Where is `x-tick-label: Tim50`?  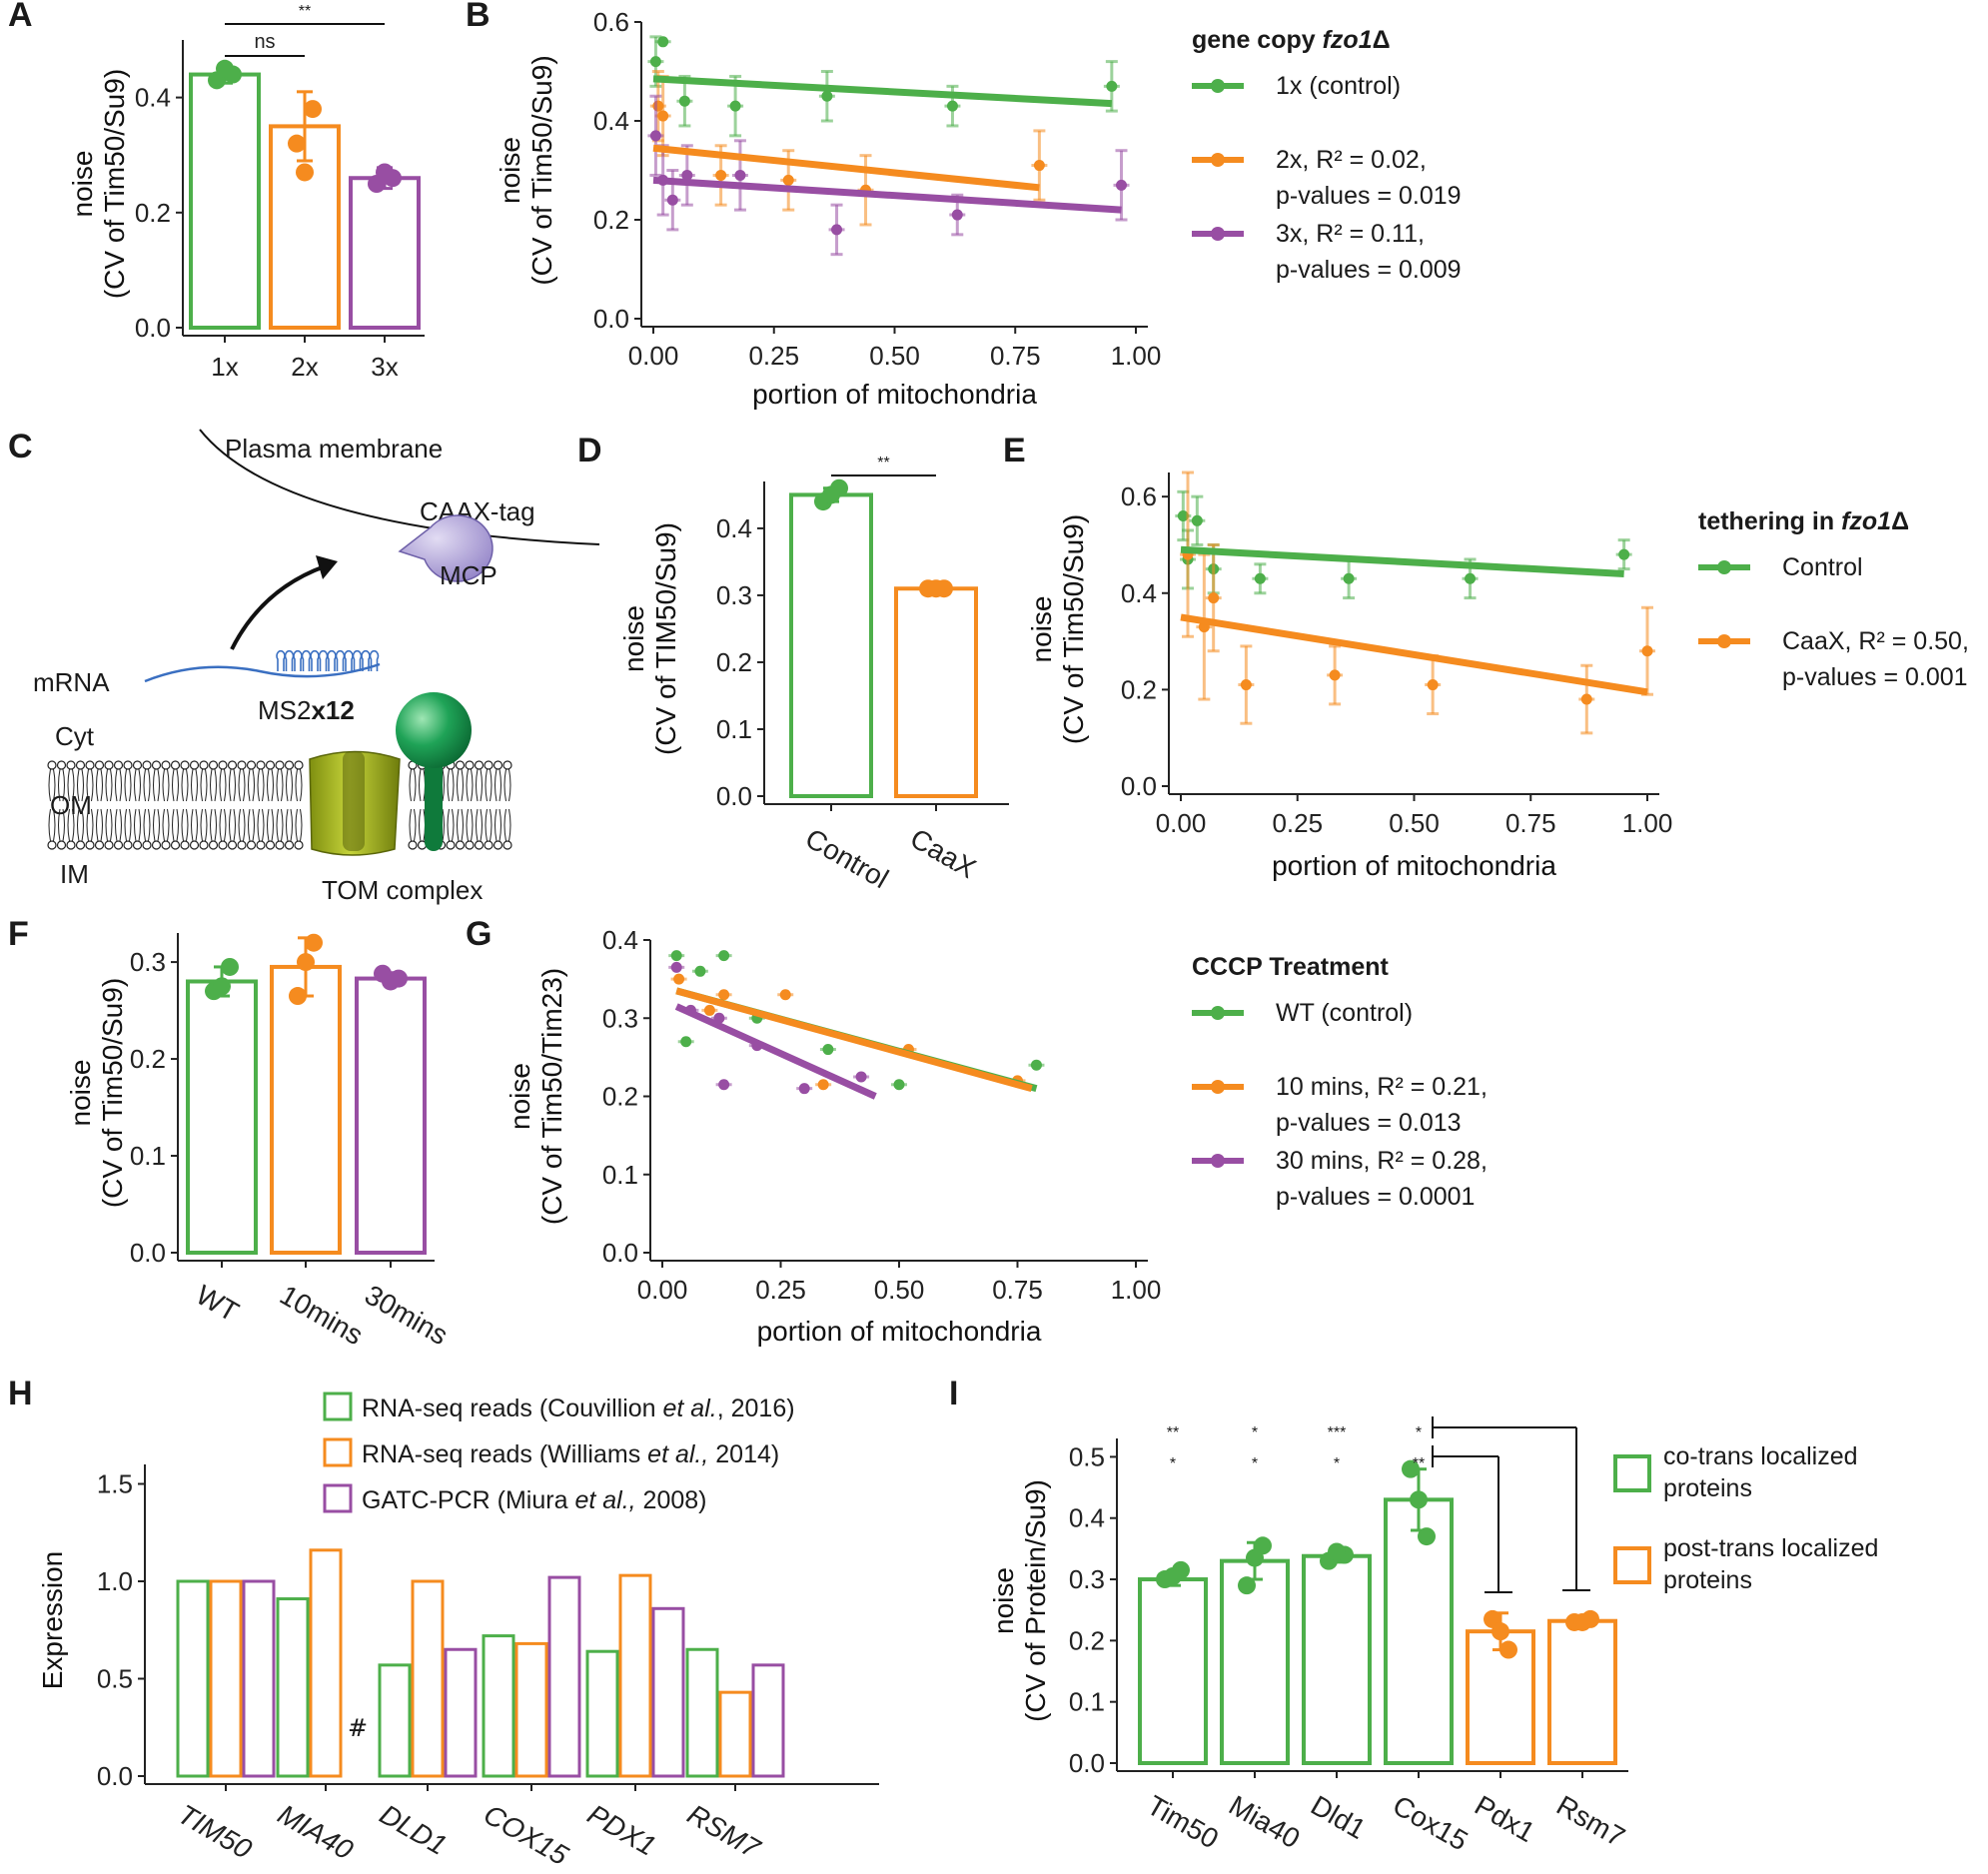 x-tick-label: Tim50 is located at coordinates (1183, 1821).